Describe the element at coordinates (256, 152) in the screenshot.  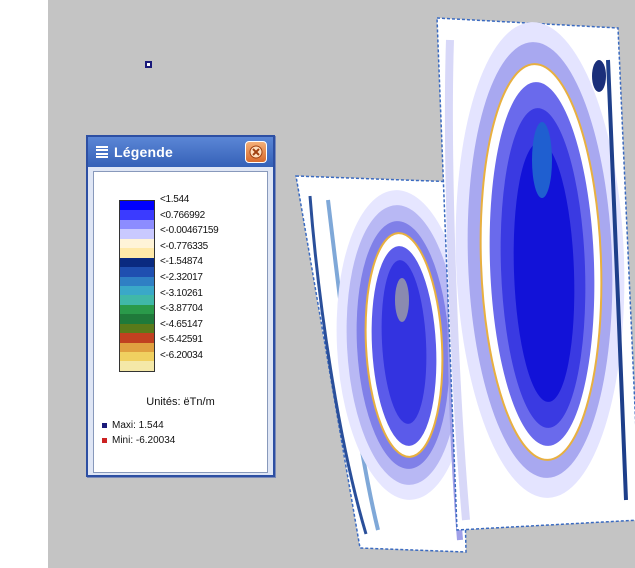
I see `close-icon` at that location.